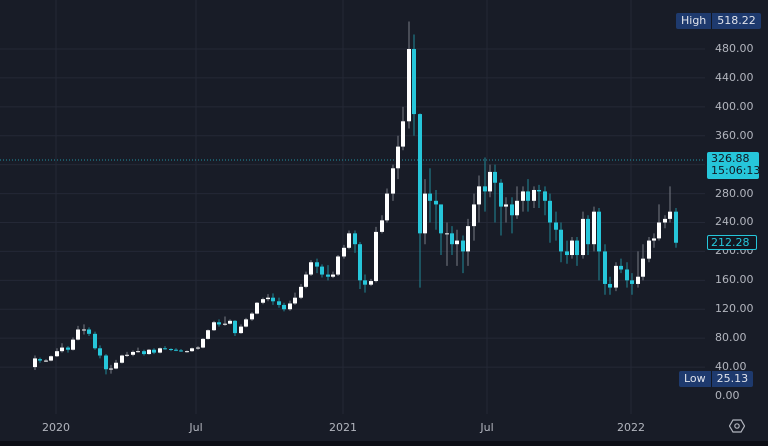  Describe the element at coordinates (56, 427) in the screenshot. I see `time-tick-label: 2020` at that location.